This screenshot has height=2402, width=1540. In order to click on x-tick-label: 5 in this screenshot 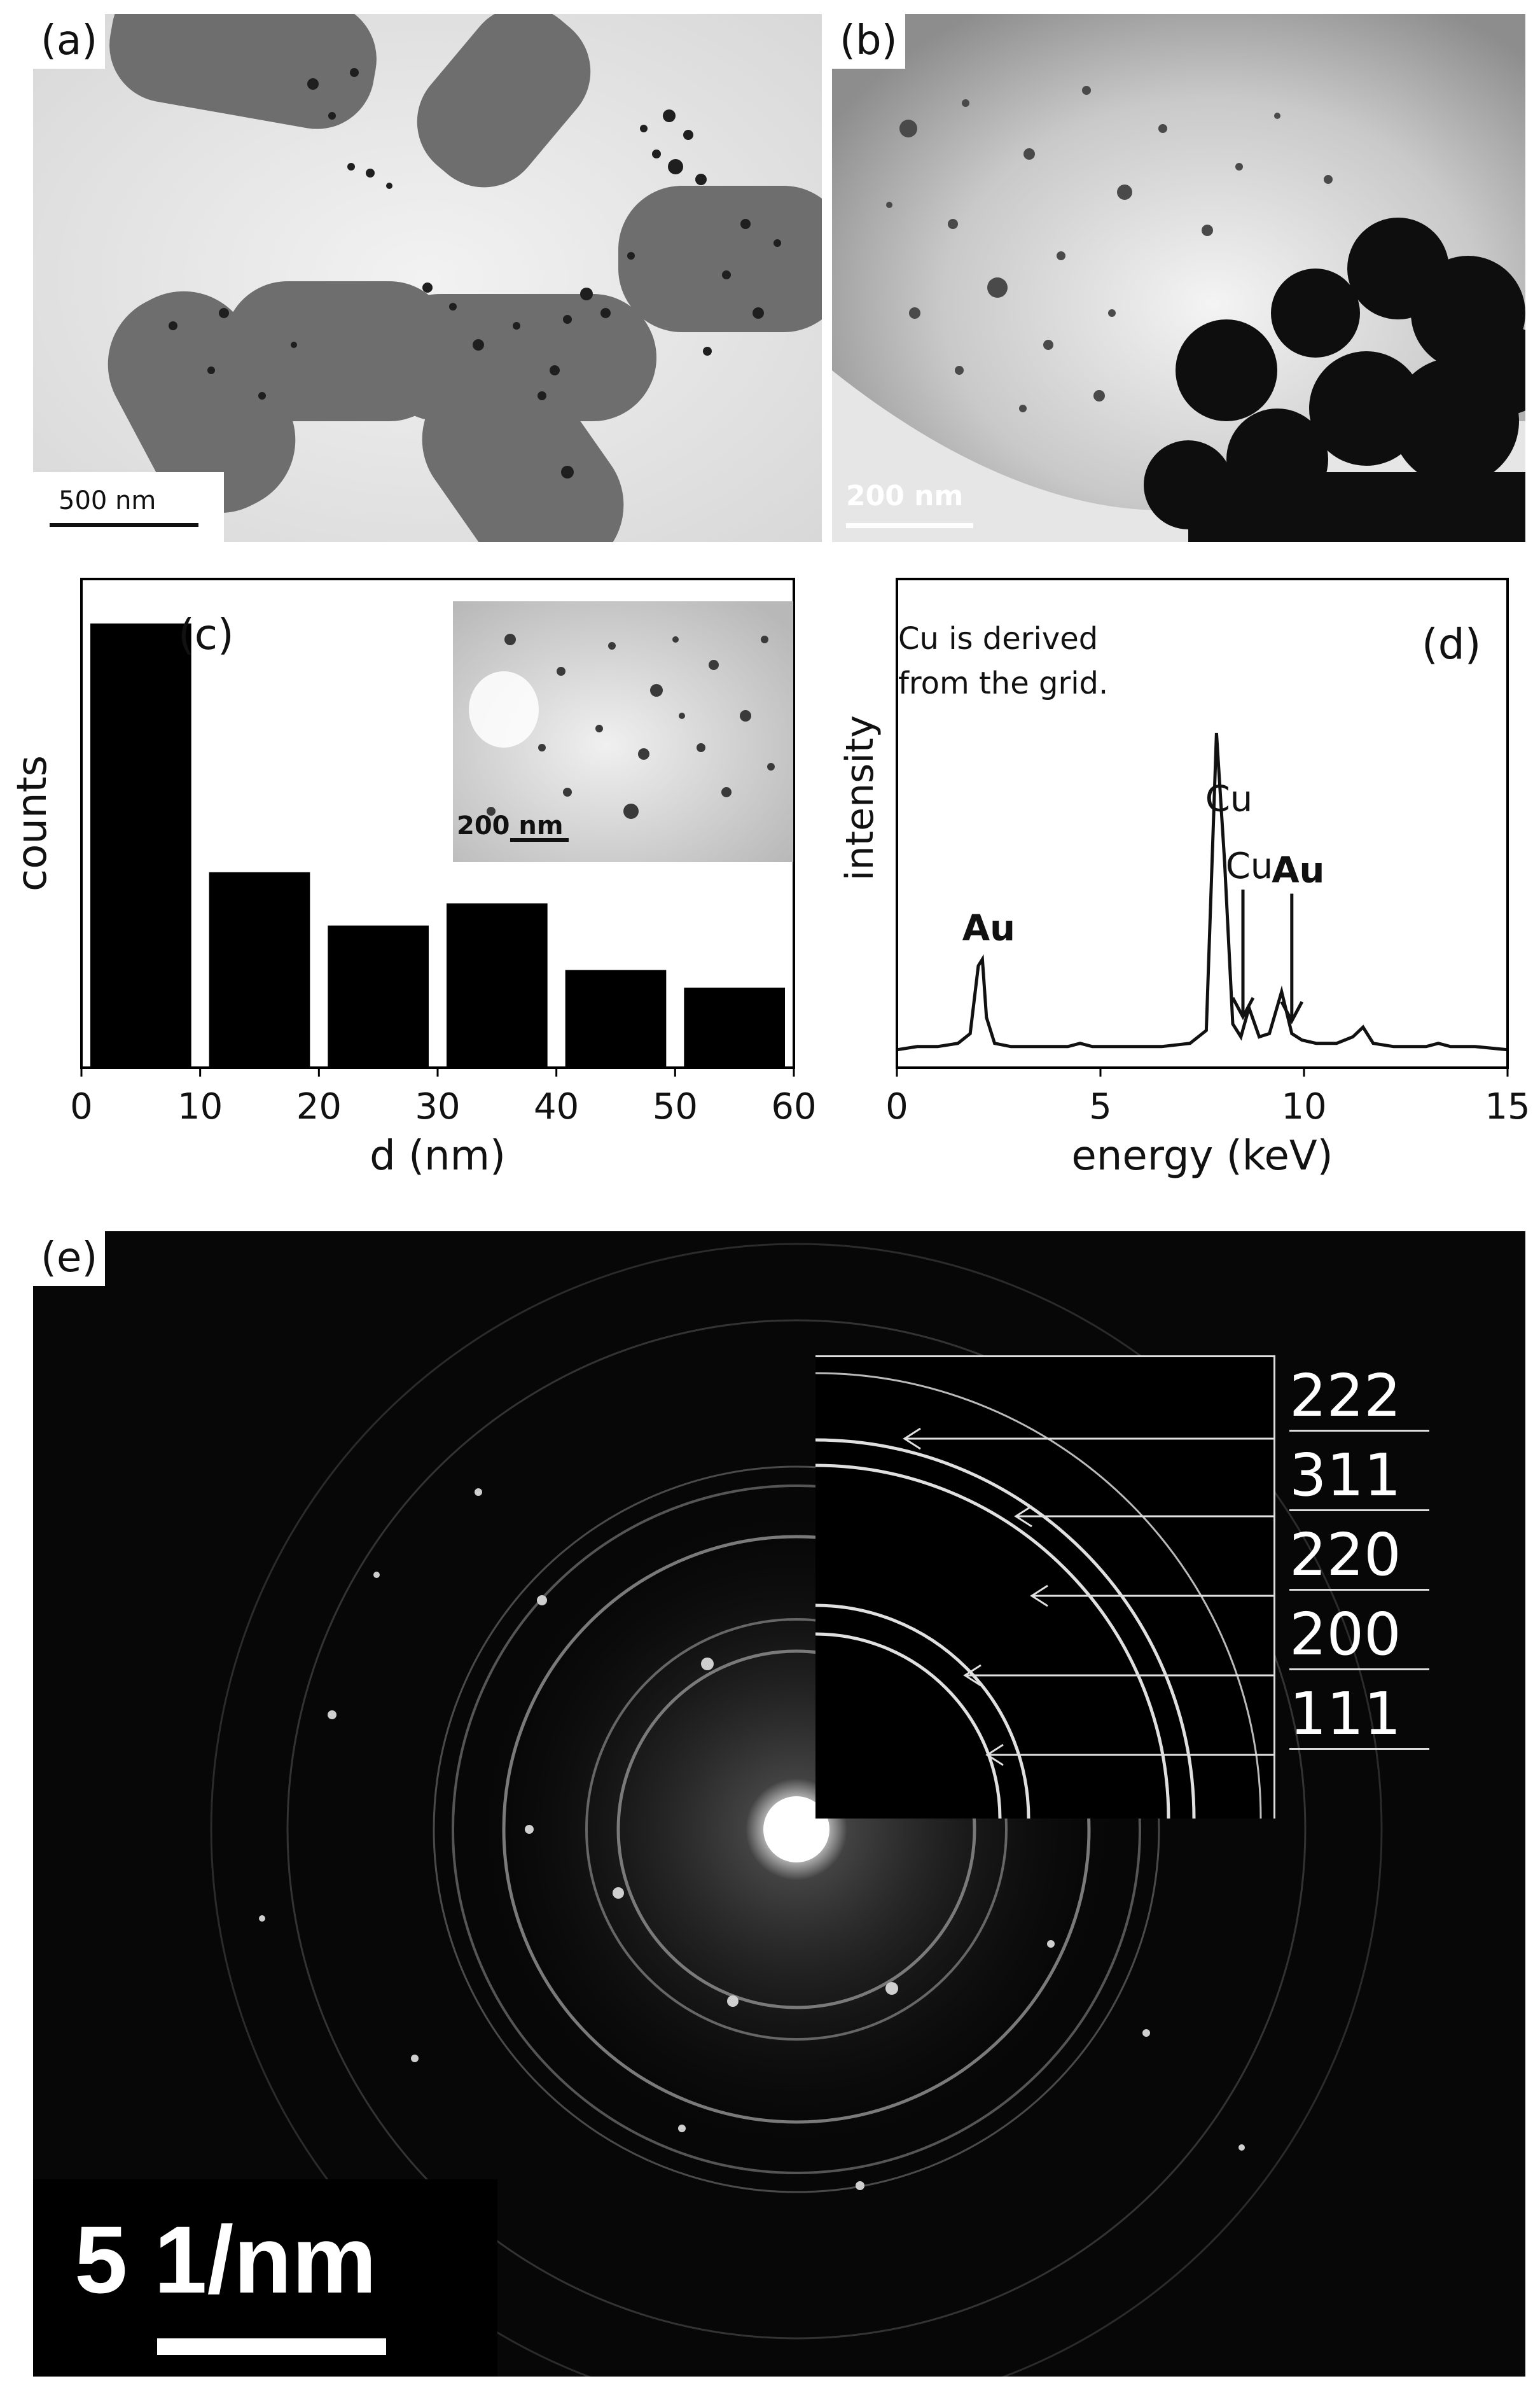, I will do `click(1101, 1107)`.